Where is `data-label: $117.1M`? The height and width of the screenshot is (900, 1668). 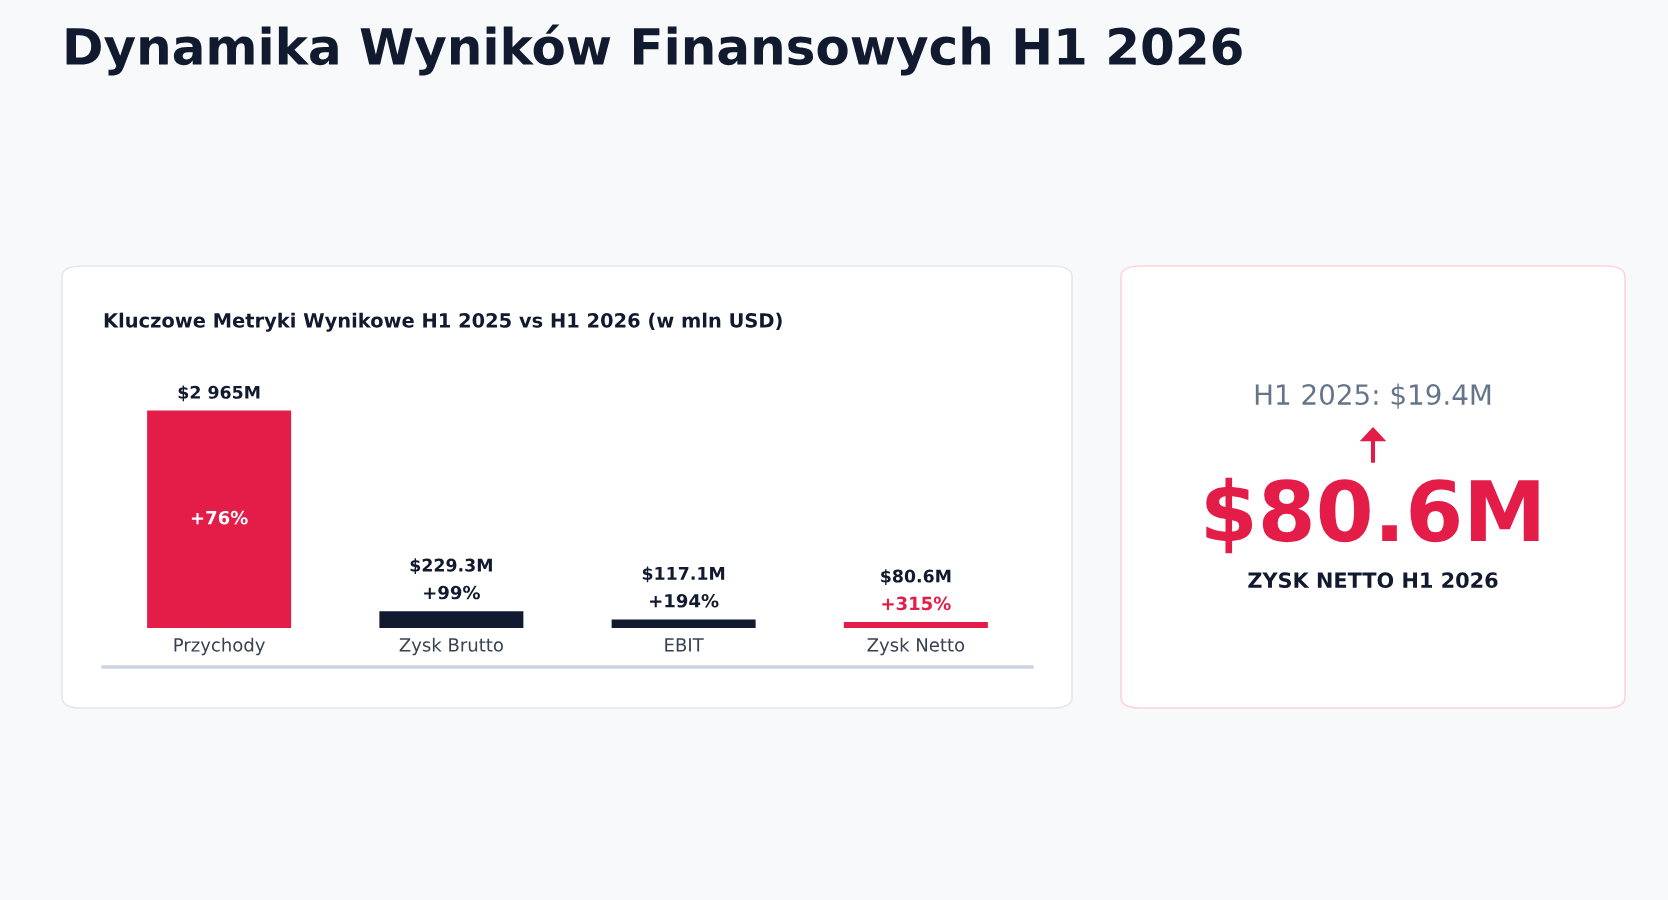 data-label: $117.1M is located at coordinates (683, 574).